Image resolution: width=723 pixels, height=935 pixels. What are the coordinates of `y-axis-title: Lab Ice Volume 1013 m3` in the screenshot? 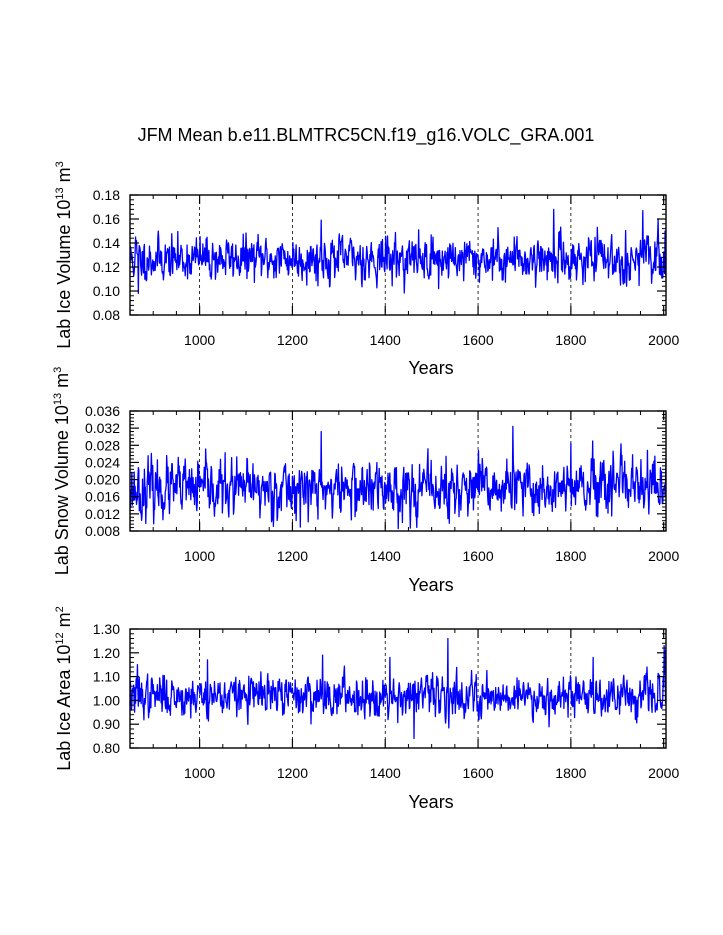 It's located at (64, 254).